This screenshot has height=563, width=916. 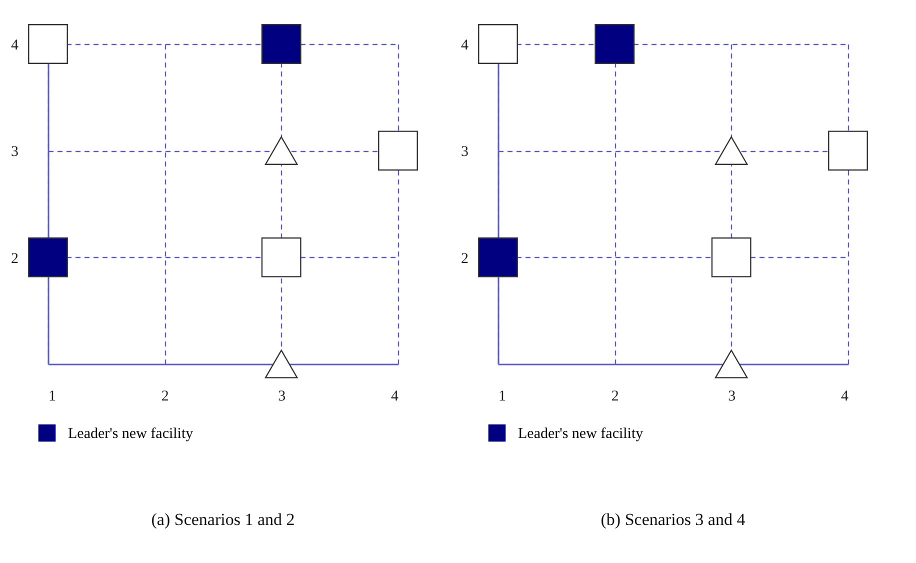 I want to click on text: (b) Scenarios 3 and 4, so click(x=673, y=519).